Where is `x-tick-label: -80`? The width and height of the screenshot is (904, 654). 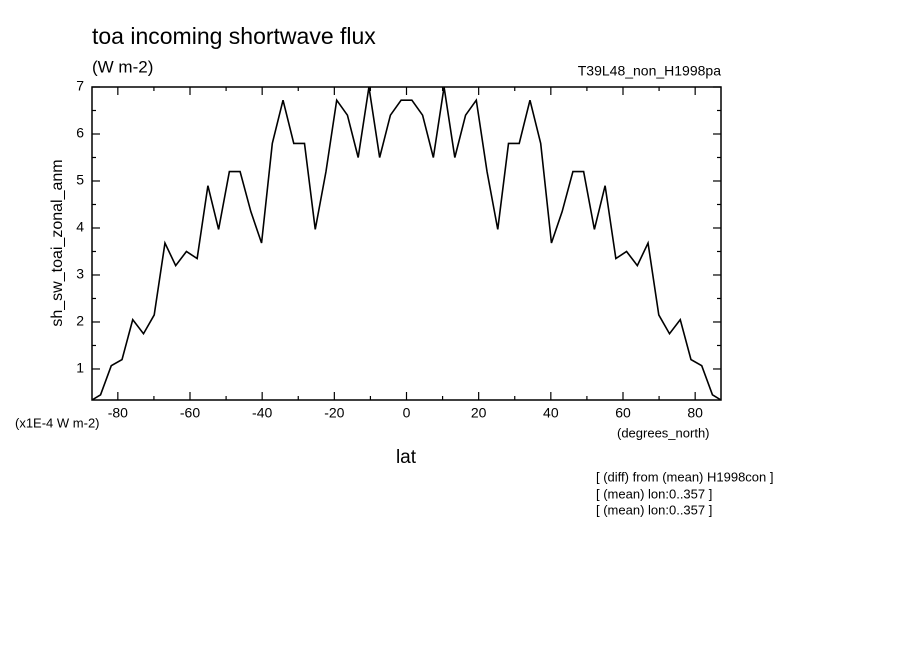
x-tick-label: -80 is located at coordinates (118, 413).